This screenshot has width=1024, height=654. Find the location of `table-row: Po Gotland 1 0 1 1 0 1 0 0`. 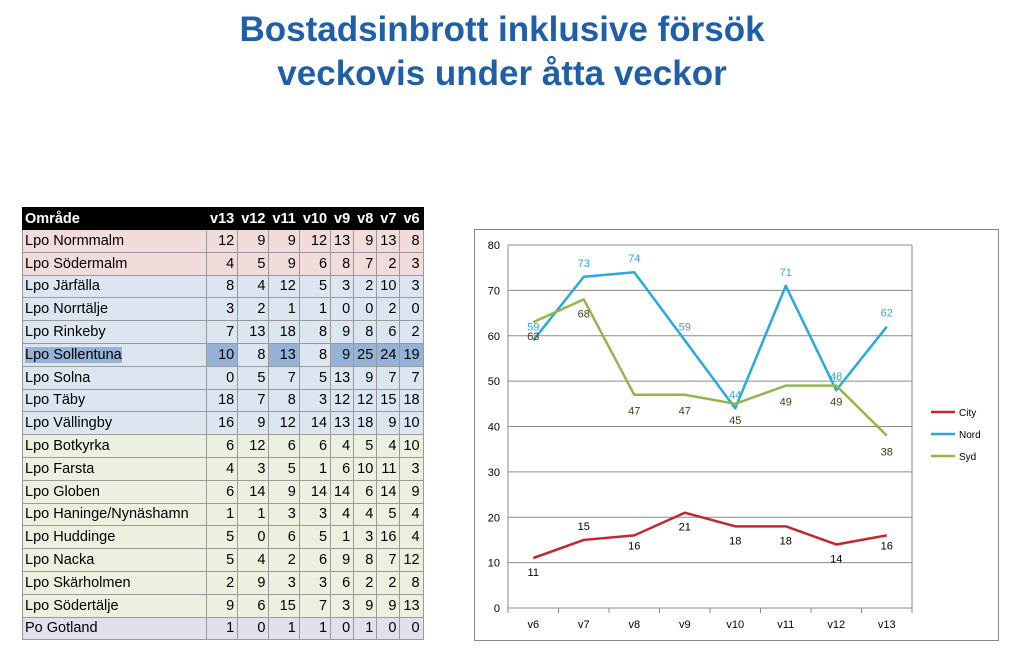

table-row: Po Gotland 1 0 1 1 0 1 0 0 is located at coordinates (223, 628).